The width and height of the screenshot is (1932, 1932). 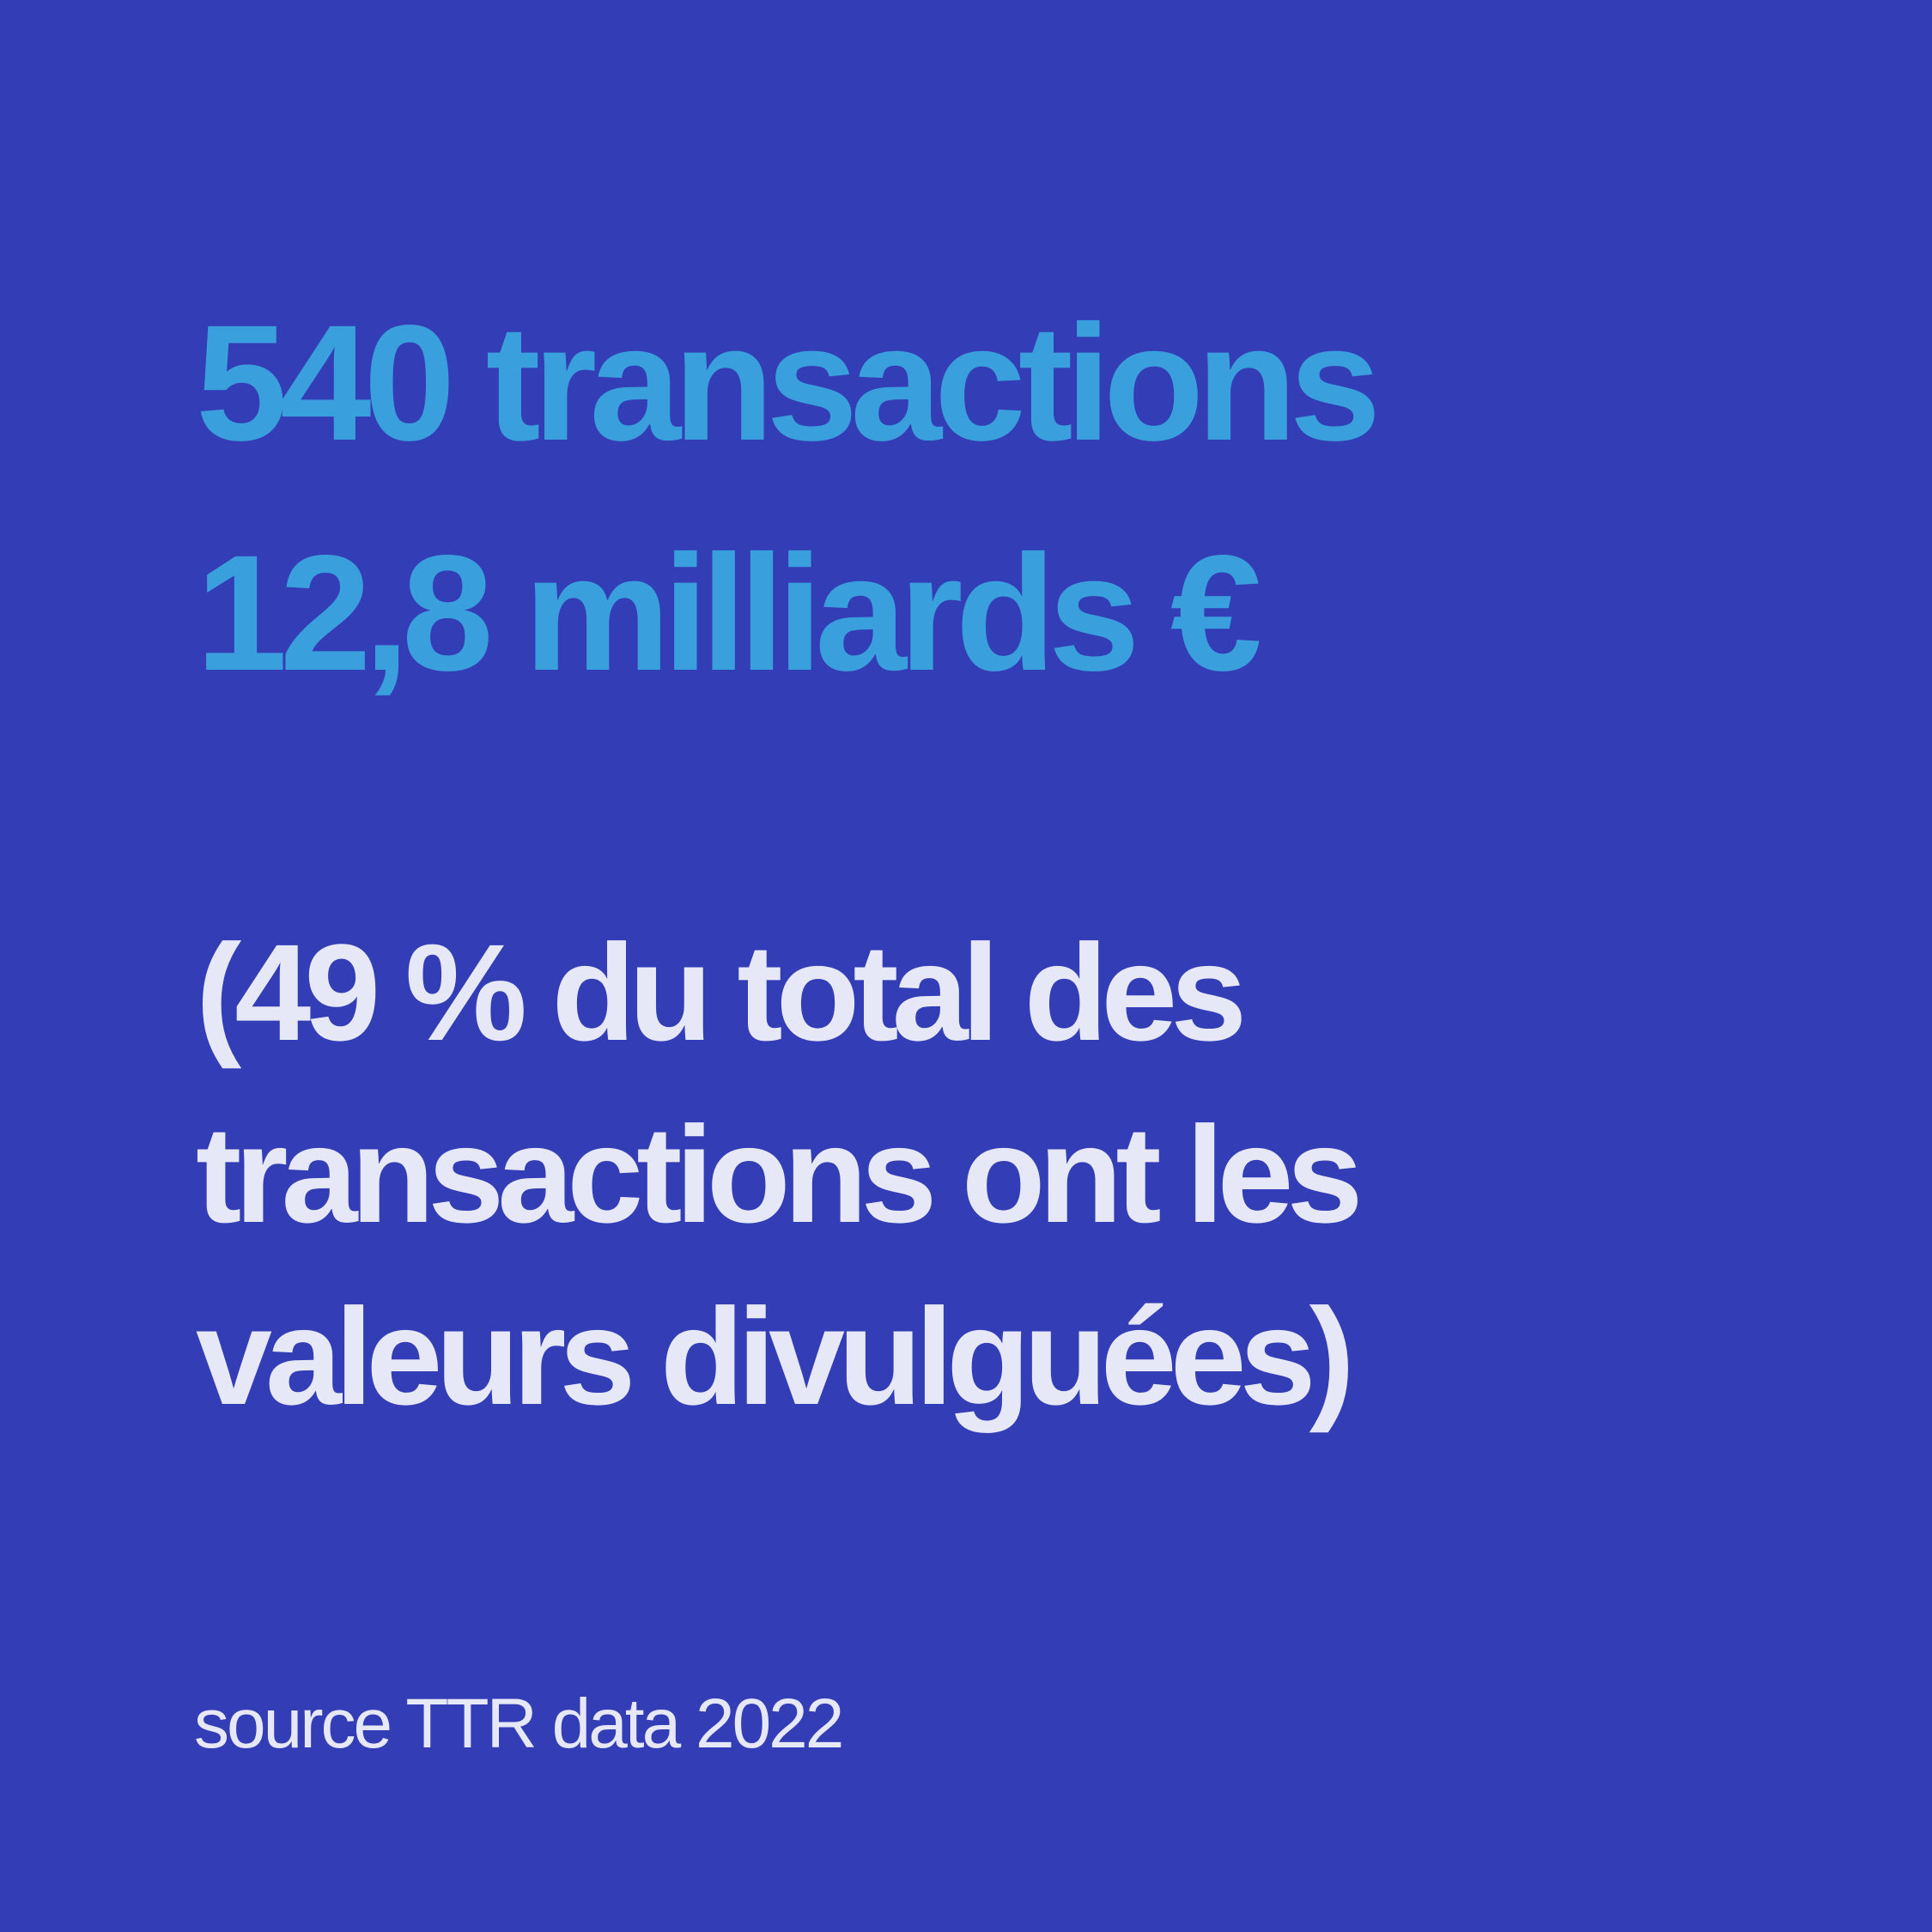 What do you see at coordinates (729, 612) in the screenshot?
I see `transactions-value: 12,8 milliards €` at bounding box center [729, 612].